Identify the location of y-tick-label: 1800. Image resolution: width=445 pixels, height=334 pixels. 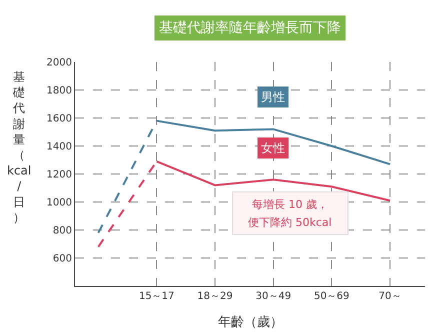
(59, 91).